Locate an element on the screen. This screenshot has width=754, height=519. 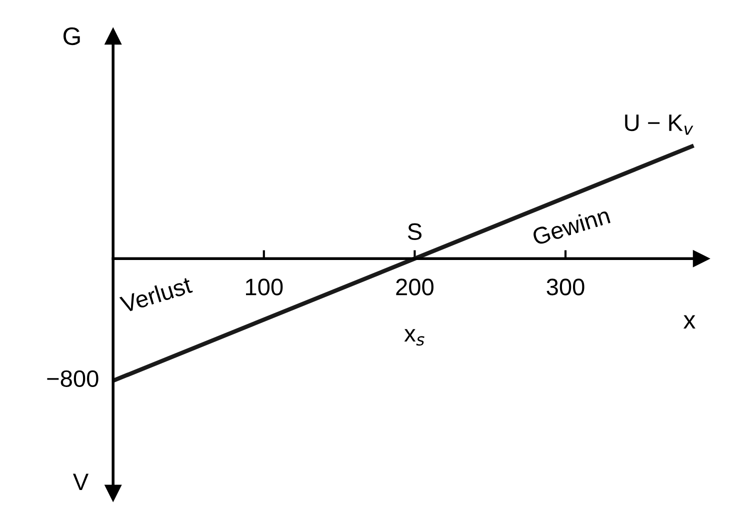
series-label: U − K$_{v}$ is located at coordinates (659, 124).